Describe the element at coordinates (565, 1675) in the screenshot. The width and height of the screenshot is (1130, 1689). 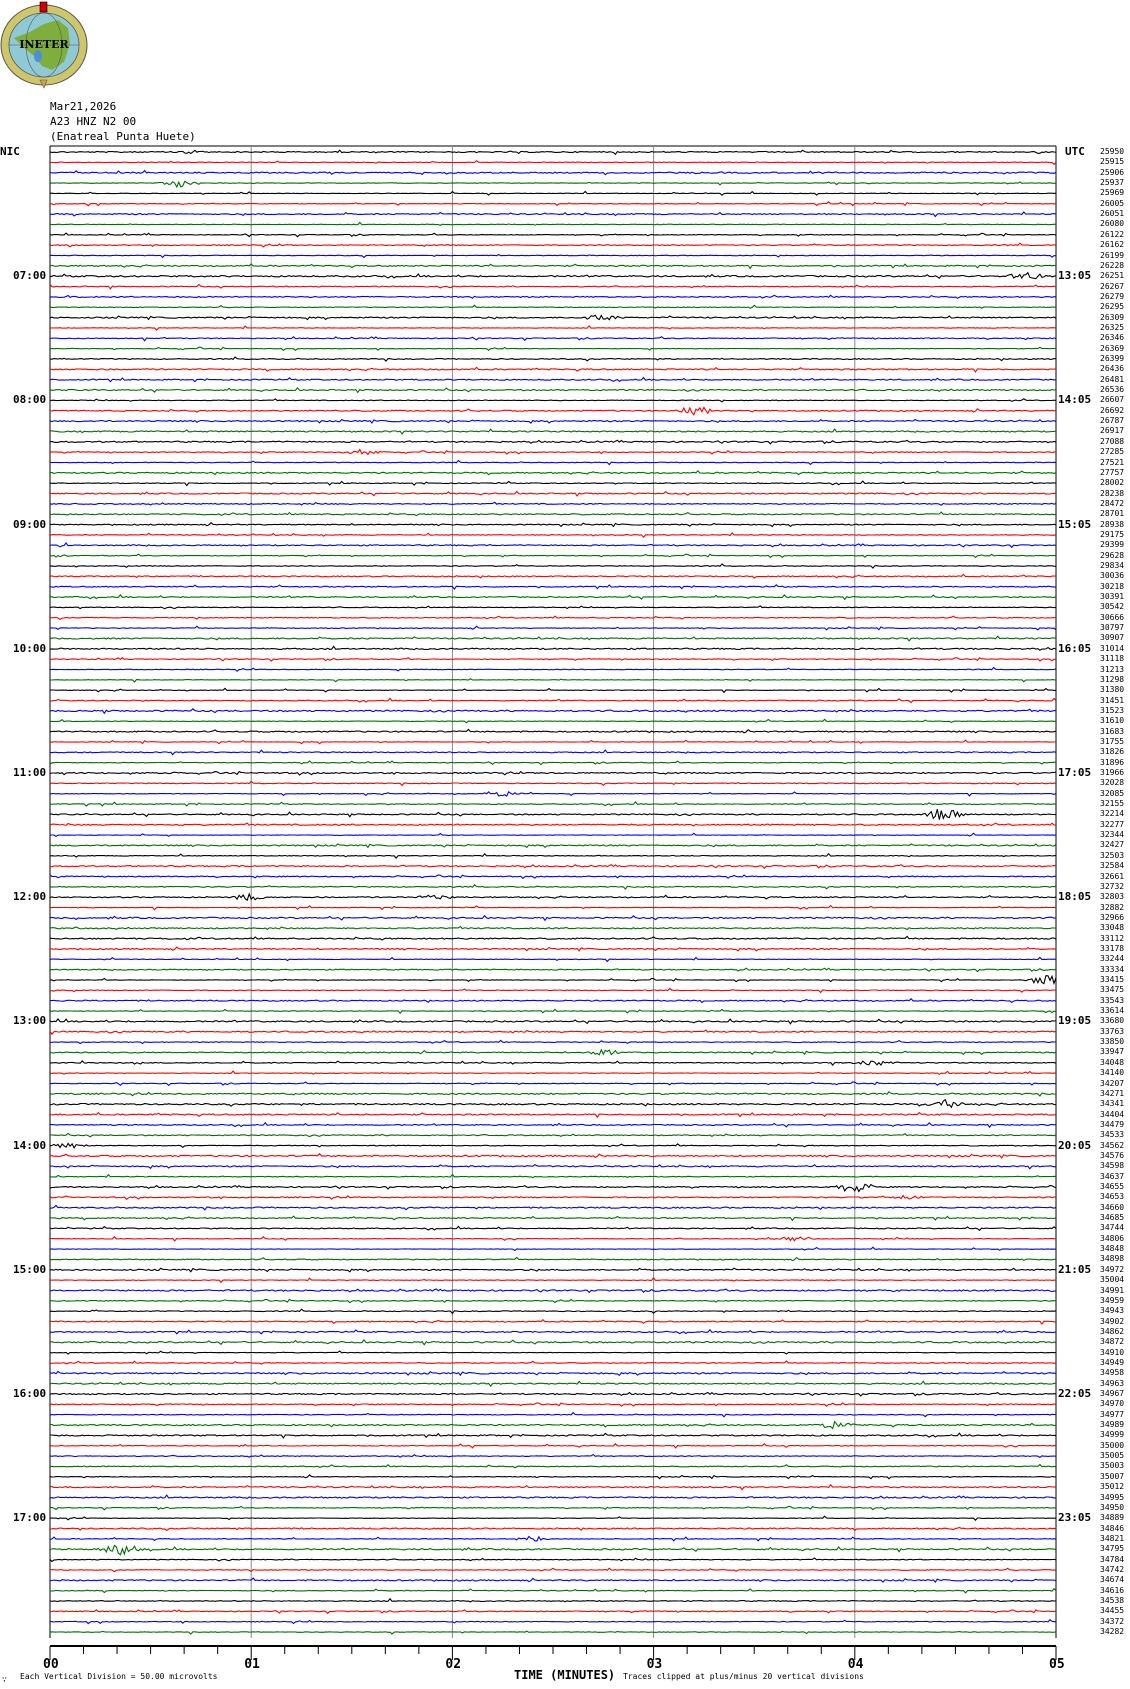
I see `x-axis-title: TIME (MINUTES)` at that location.